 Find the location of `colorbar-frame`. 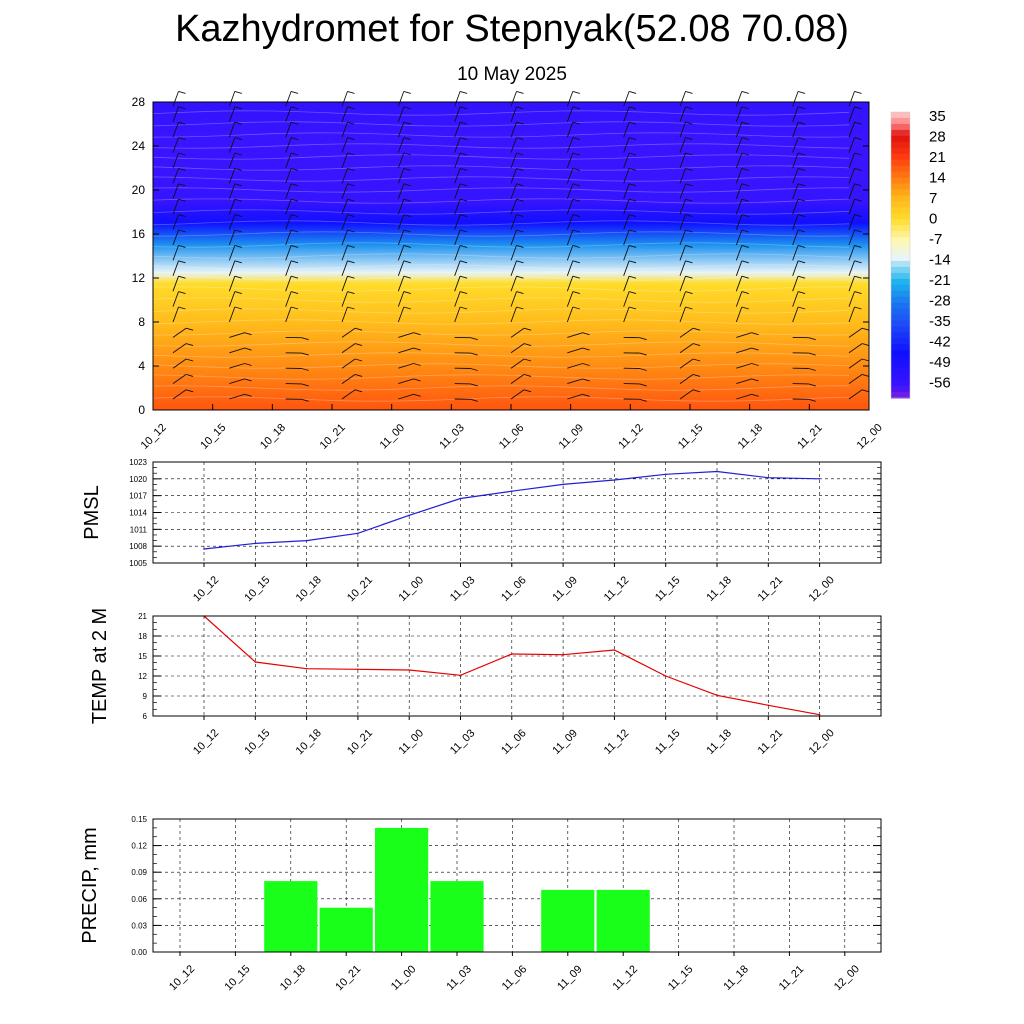

colorbar-frame is located at coordinates (900, 255).